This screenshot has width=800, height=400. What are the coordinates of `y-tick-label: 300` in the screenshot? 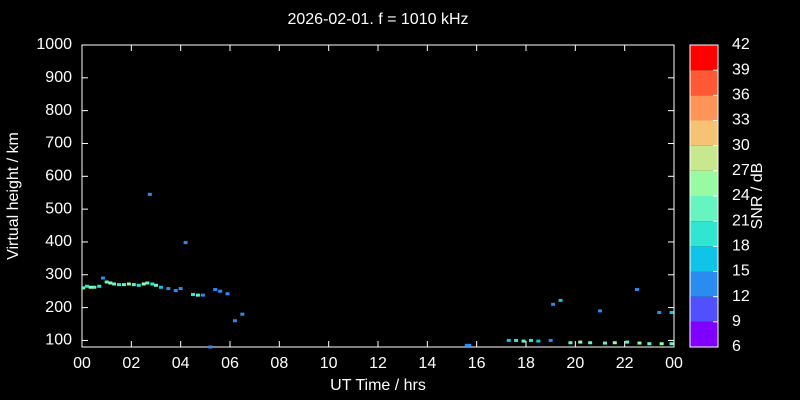 It's located at (58, 274).